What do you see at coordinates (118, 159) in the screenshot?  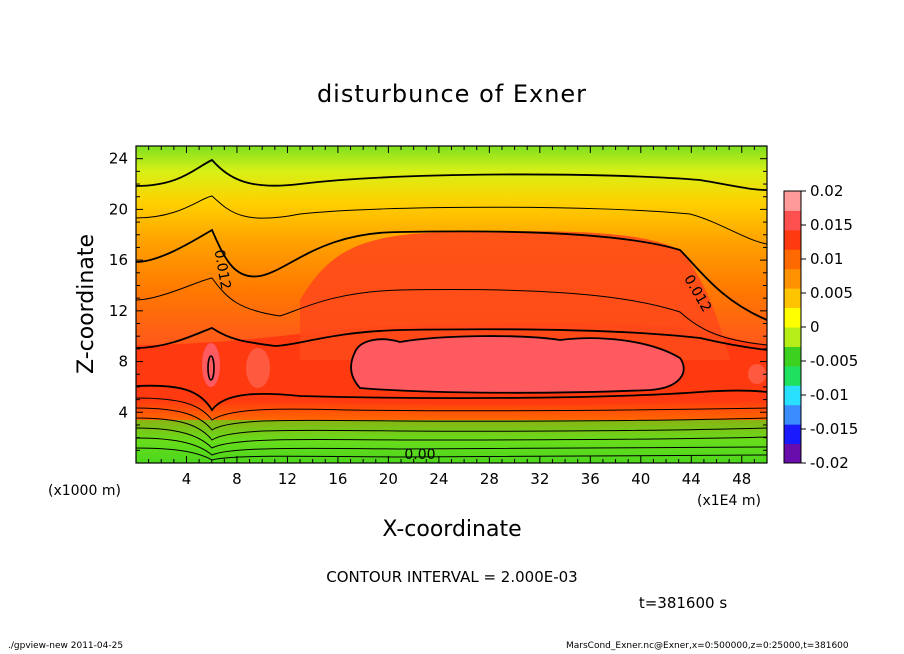 I see `y-tick-label: 24` at bounding box center [118, 159].